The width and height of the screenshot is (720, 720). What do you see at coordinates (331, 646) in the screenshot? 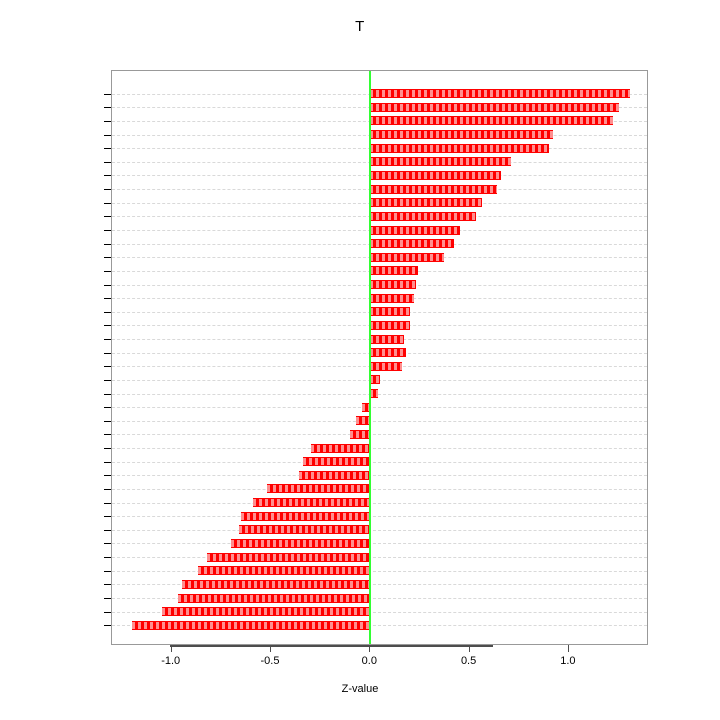
I see `value-axis-line` at bounding box center [331, 646].